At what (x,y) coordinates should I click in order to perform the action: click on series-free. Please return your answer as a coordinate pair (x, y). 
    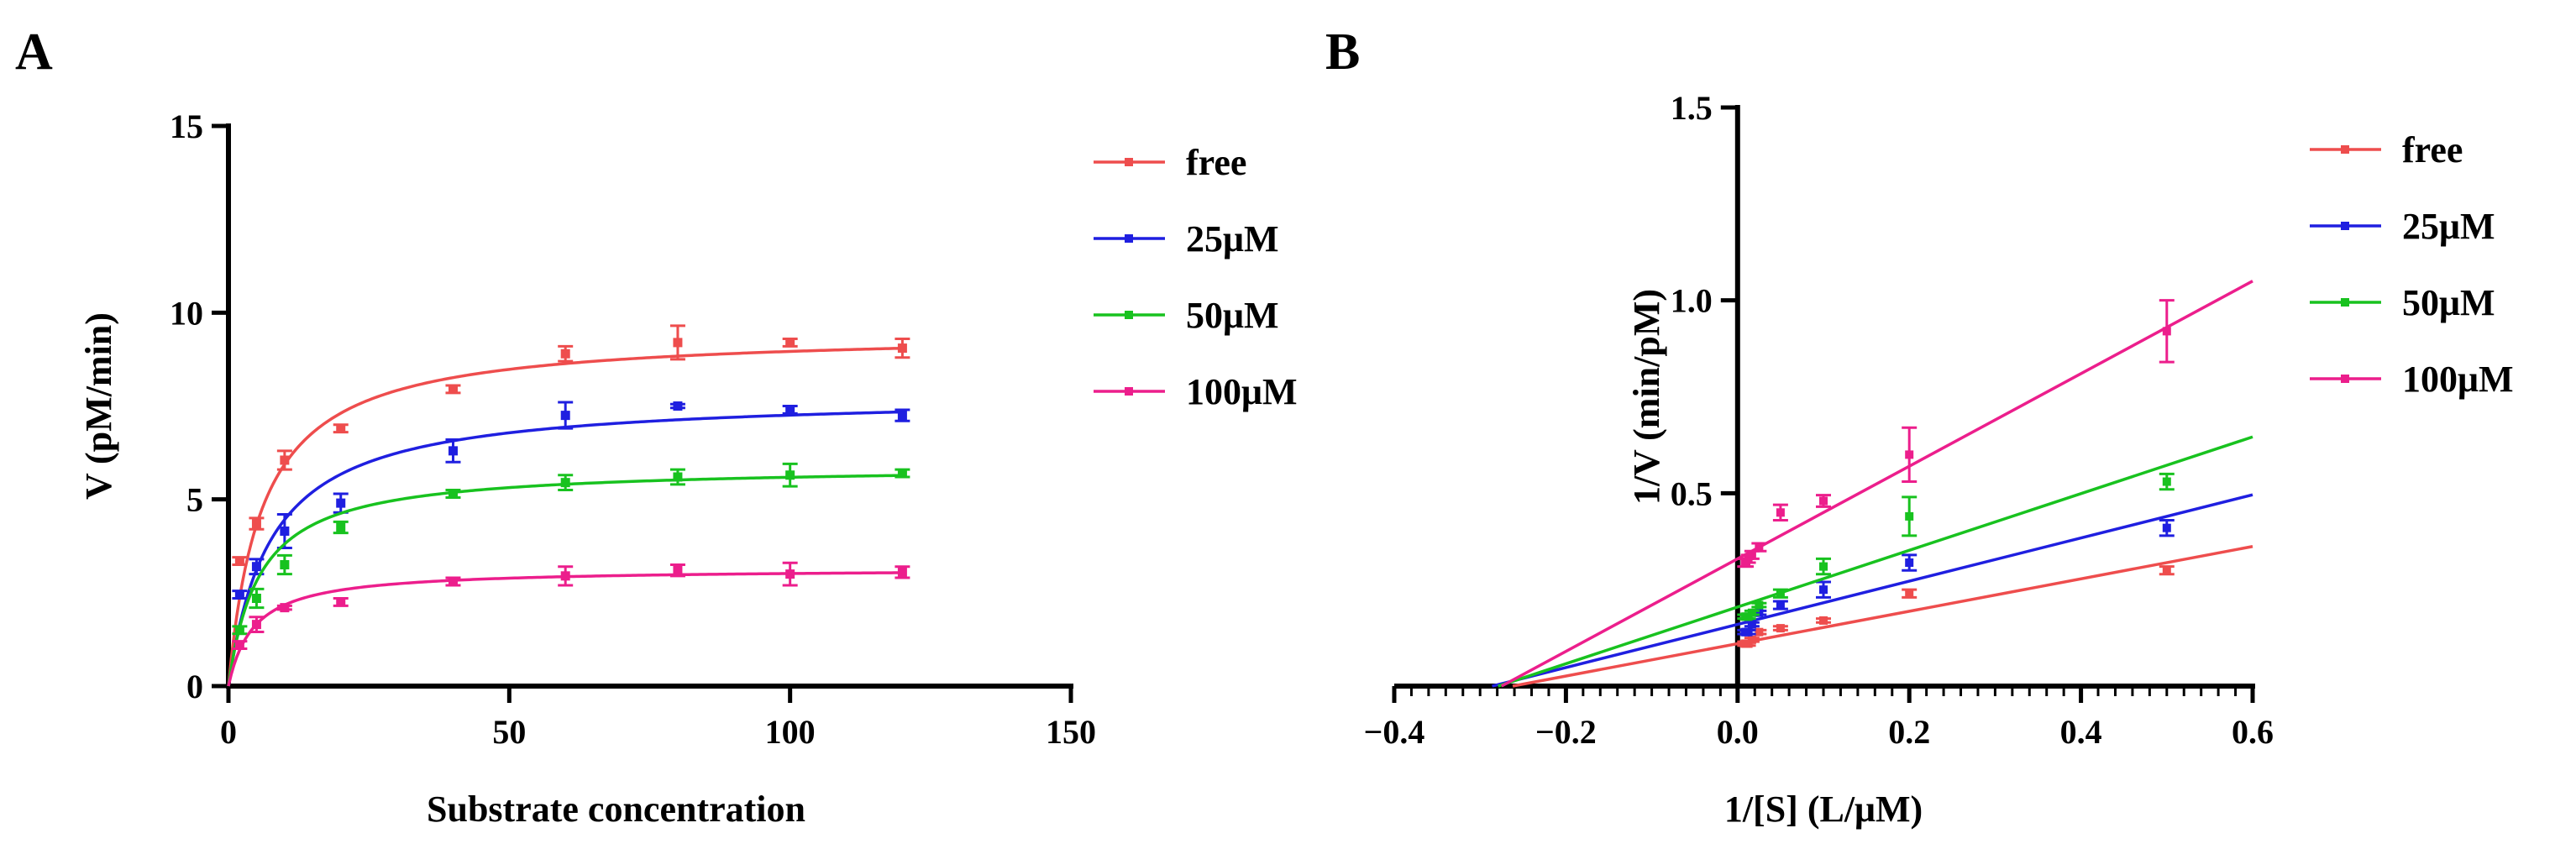
    Looking at the image, I should click on (1882, 616).